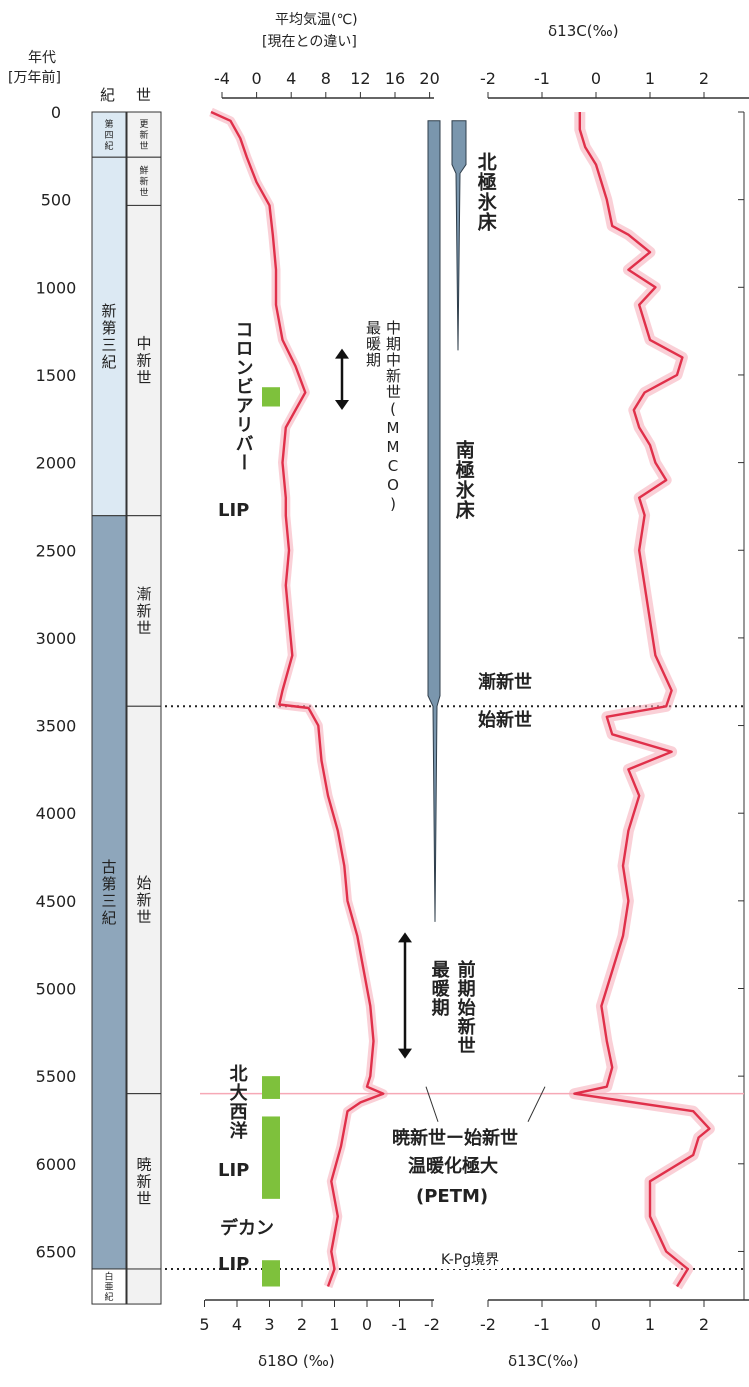 The height and width of the screenshot is (1387, 749). I want to click on d13c-top-tick-label: 0, so click(596, 78).